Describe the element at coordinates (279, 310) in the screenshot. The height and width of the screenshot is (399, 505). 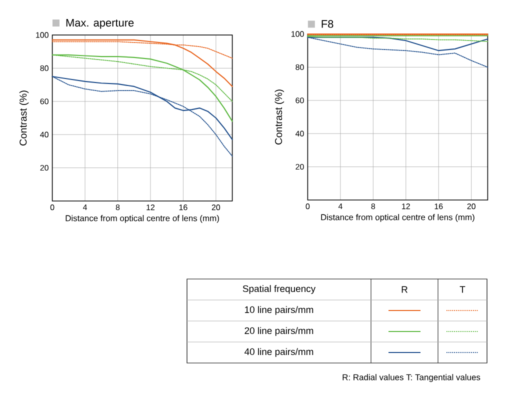
I see `text: 10 line pairs/mm` at that location.